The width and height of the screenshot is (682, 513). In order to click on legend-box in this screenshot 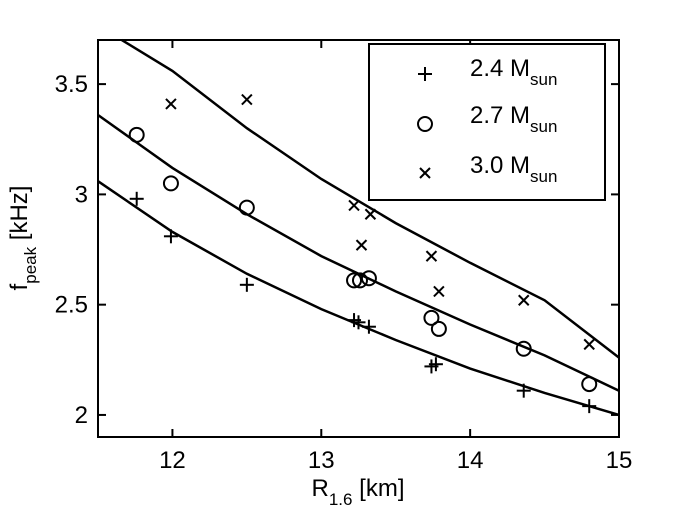, I will do `click(487, 122)`.